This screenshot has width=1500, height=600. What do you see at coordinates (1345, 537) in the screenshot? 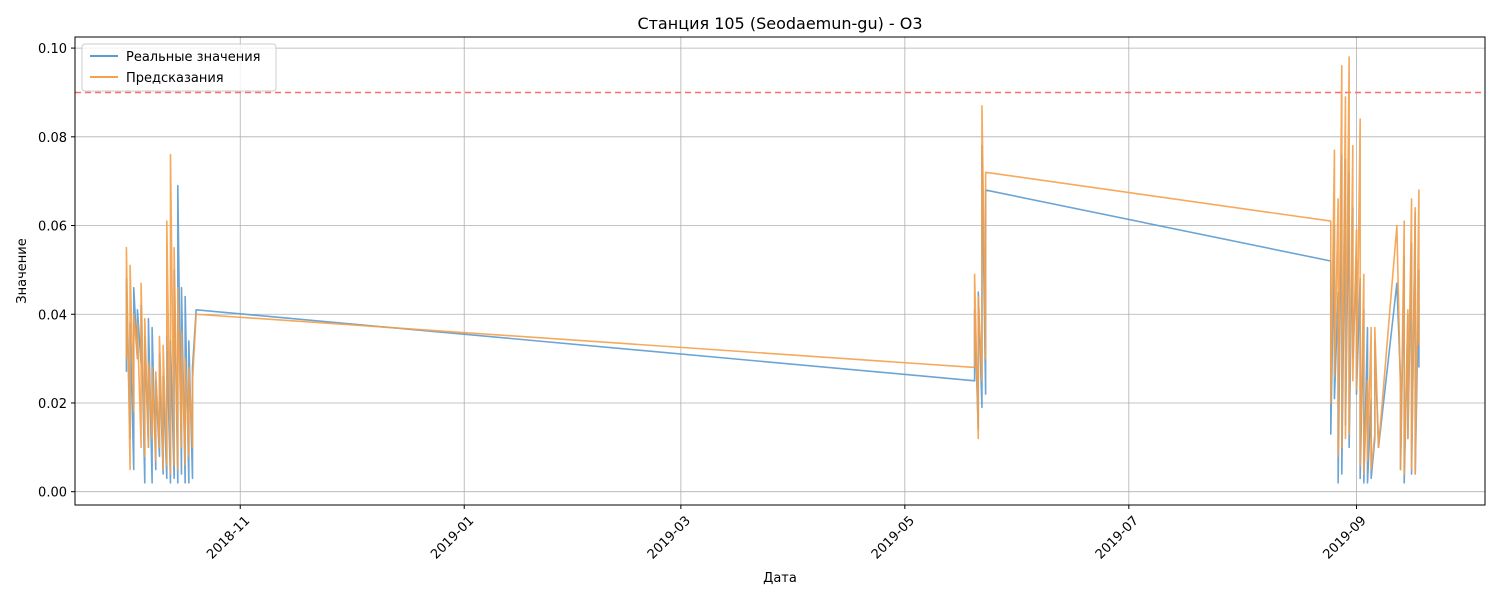
I see `x-tick-label: 2019-09` at bounding box center [1345, 537].